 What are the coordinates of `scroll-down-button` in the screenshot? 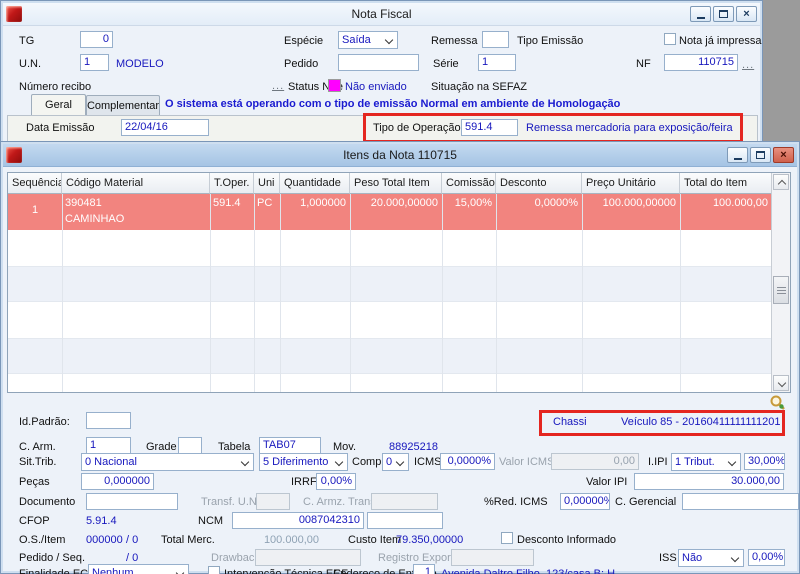 It's located at (781, 383).